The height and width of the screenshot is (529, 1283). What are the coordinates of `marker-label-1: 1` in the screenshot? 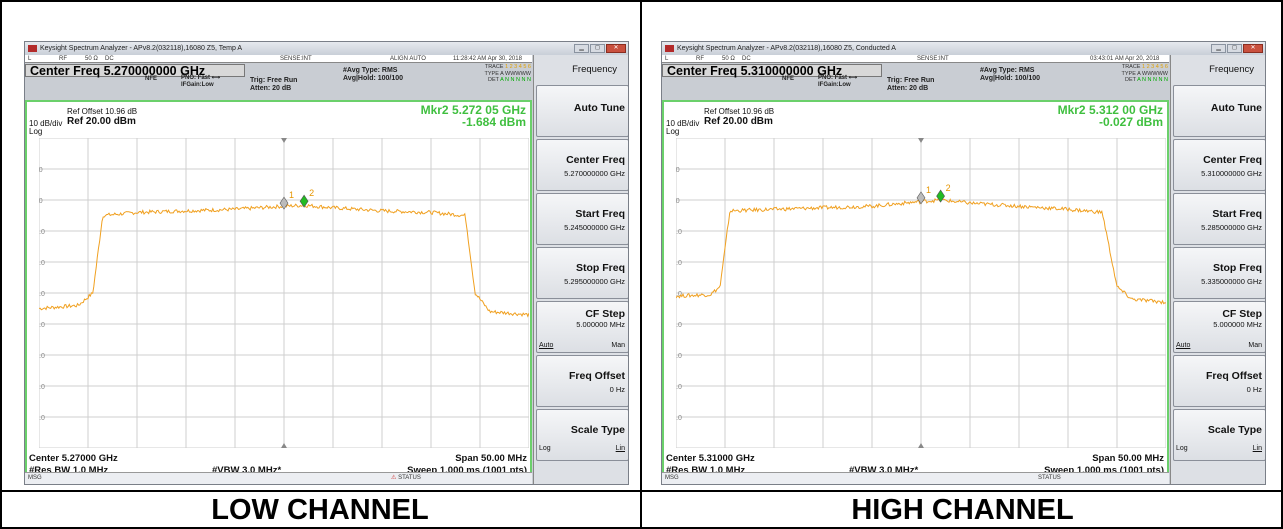 It's located at (291, 195).